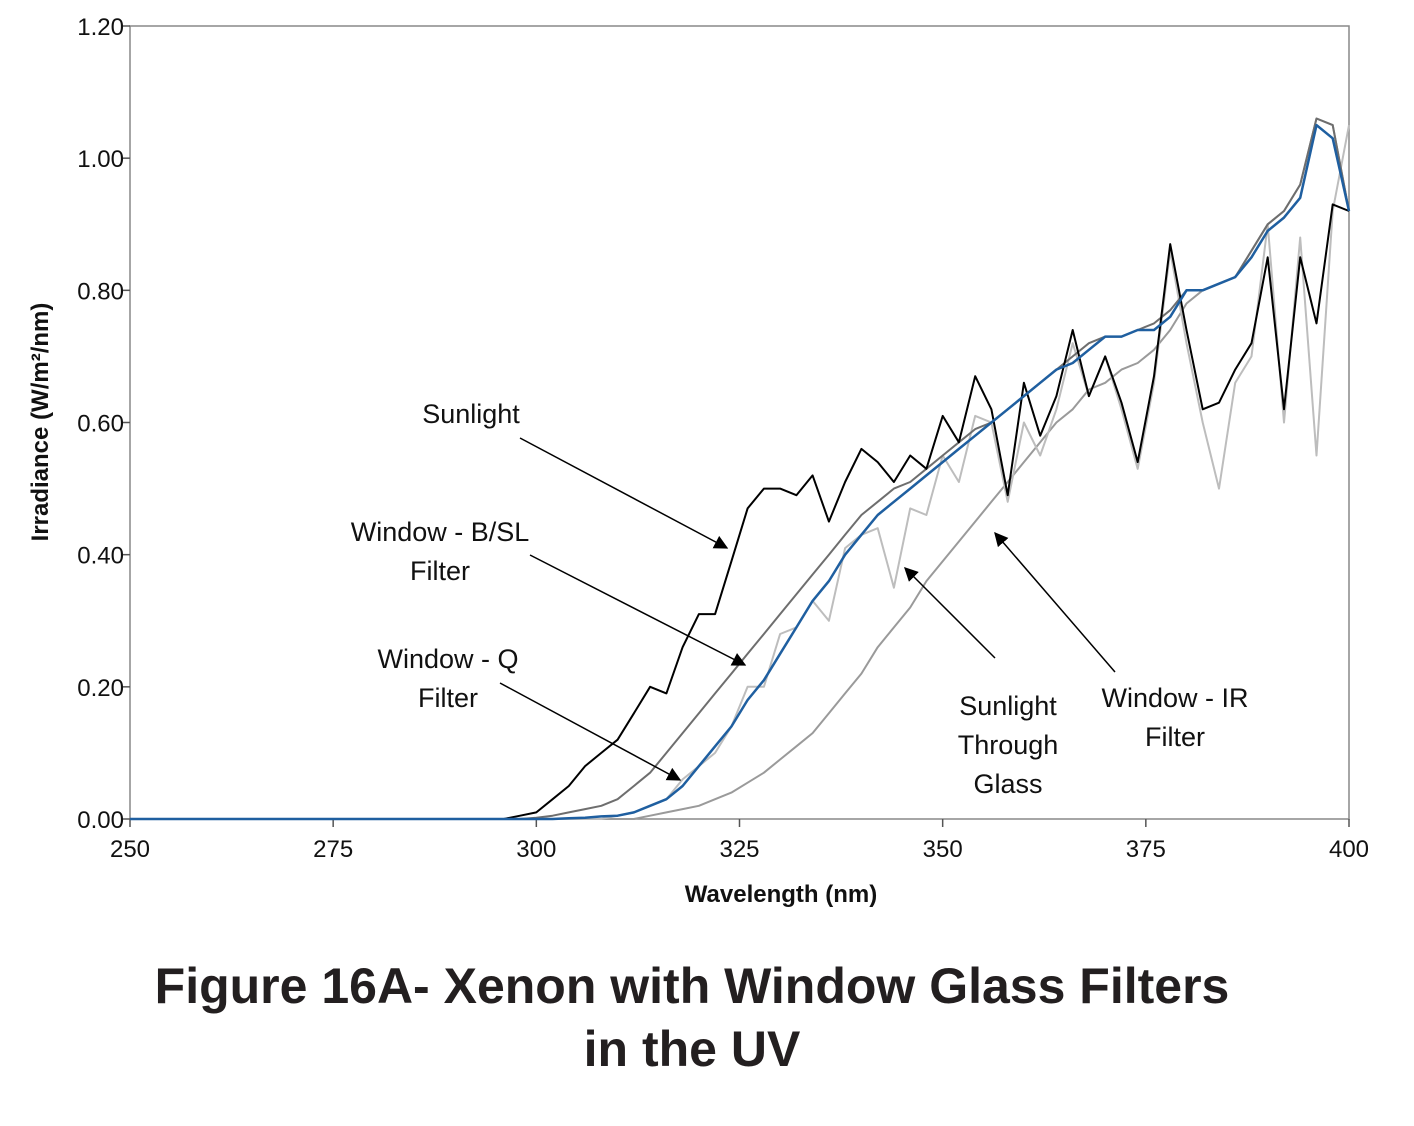 The height and width of the screenshot is (1126, 1414). What do you see at coordinates (40, 422) in the screenshot?
I see `y-axis-title: Irradiance (W/m²/nm)` at bounding box center [40, 422].